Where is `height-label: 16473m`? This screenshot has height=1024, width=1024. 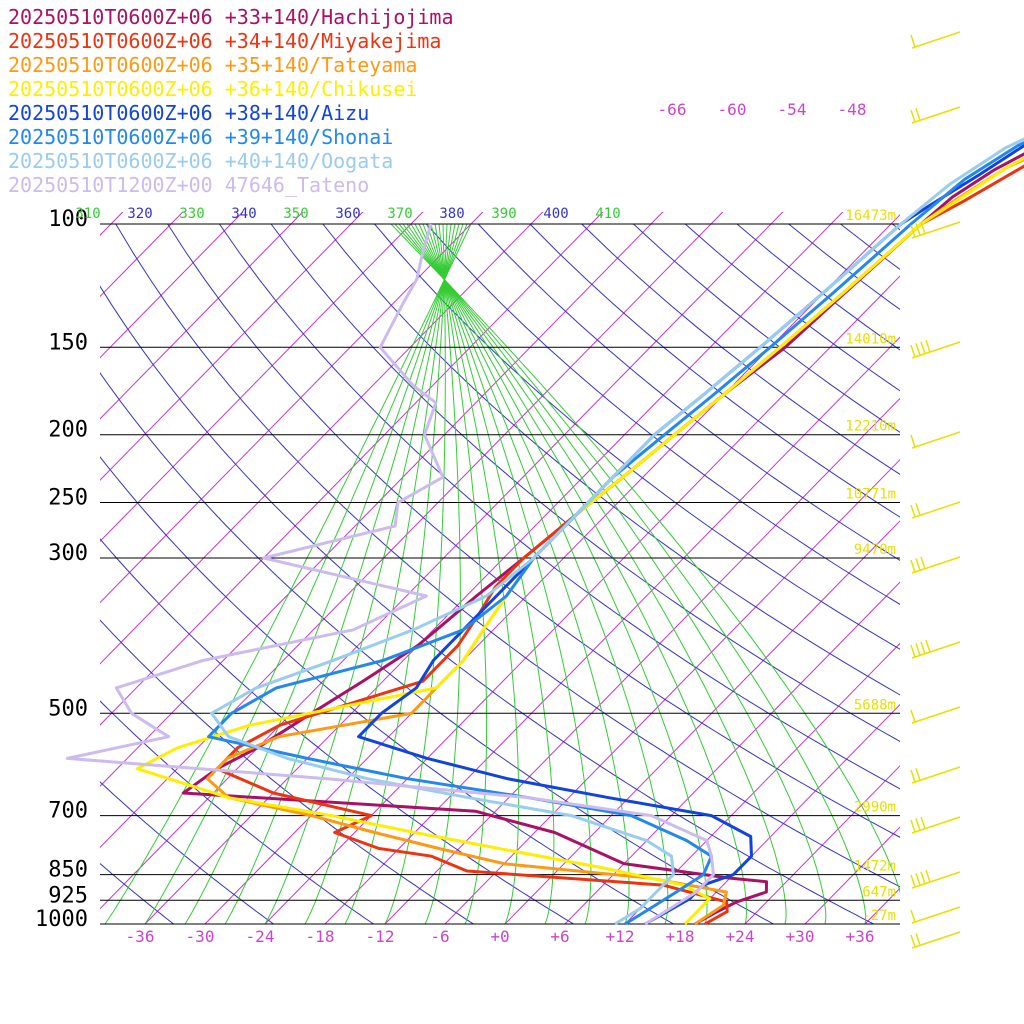
height-label: 16473m is located at coordinates (870, 216).